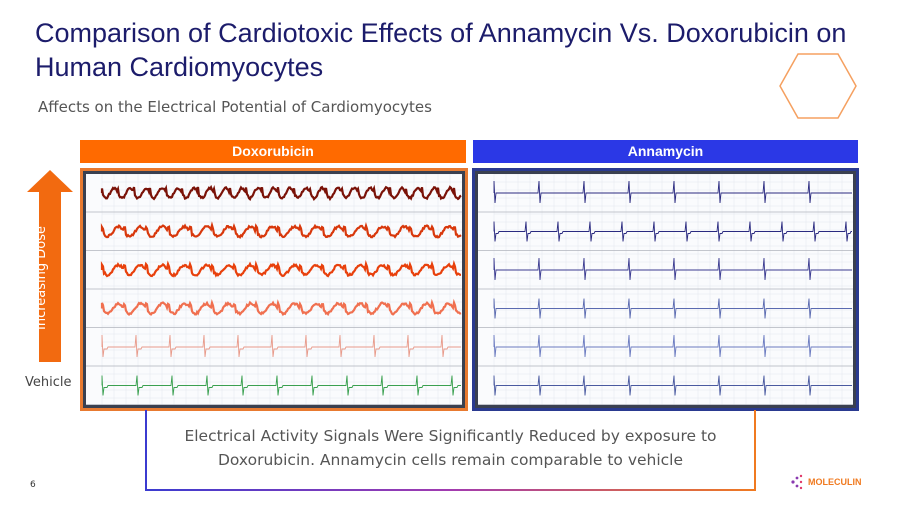 This screenshot has width=900, height=506. I want to click on molecule-logo-icon, so click(798, 482).